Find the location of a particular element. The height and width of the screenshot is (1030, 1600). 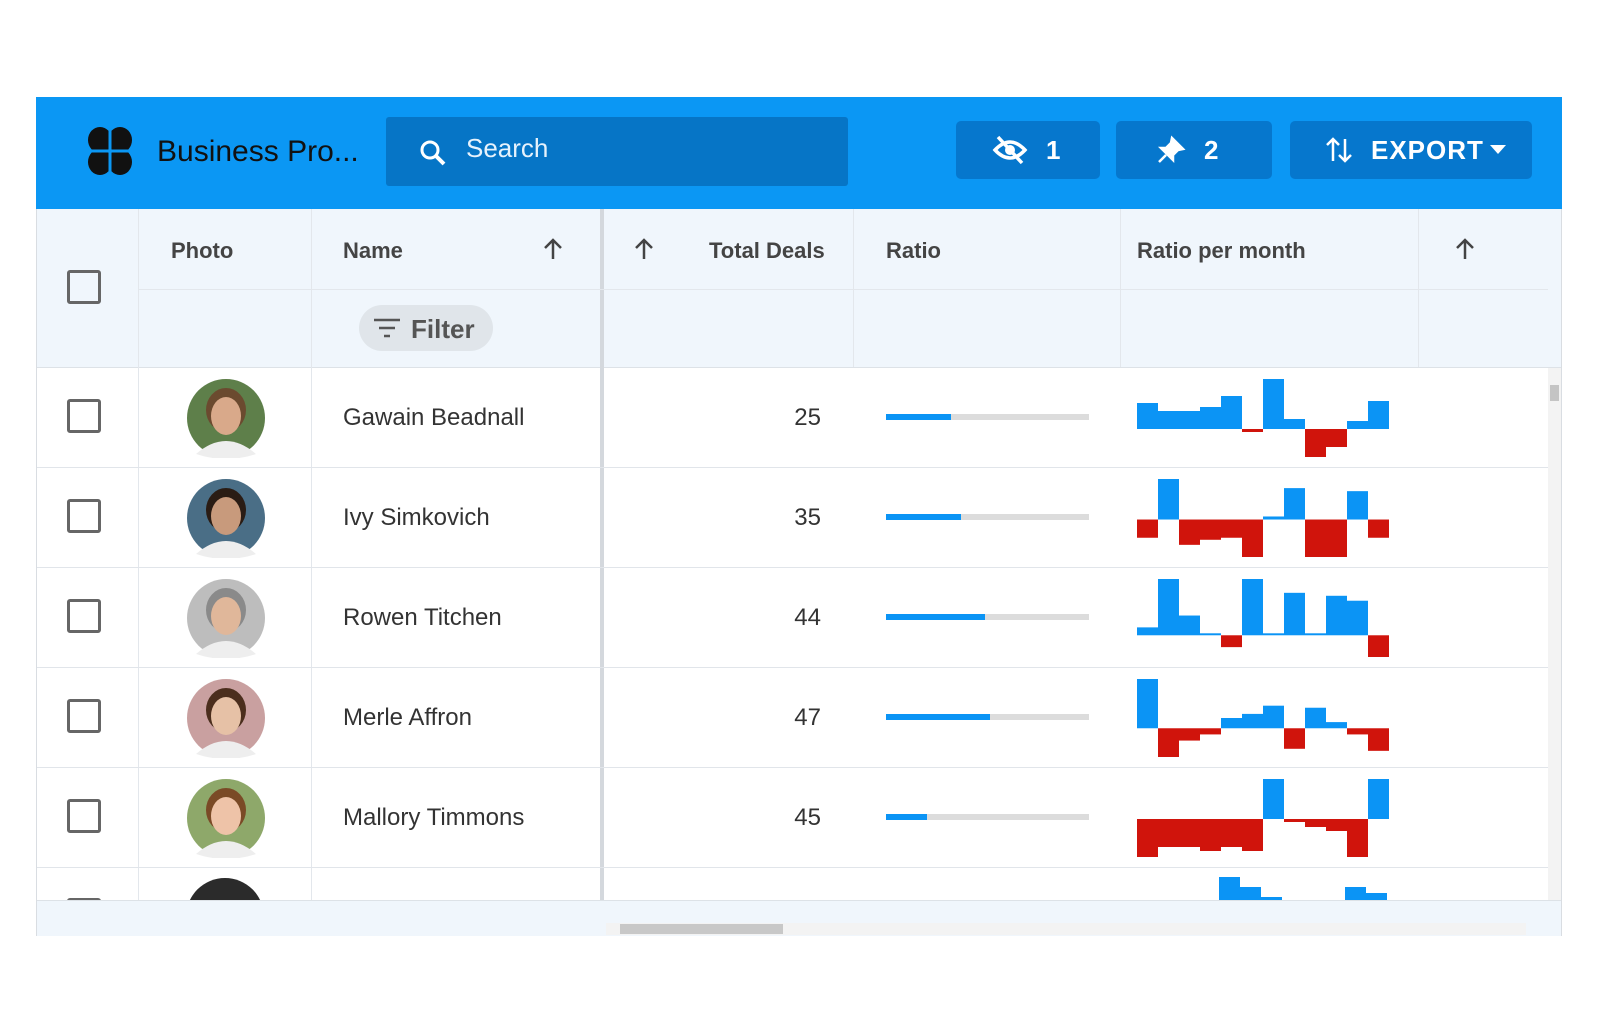

column-title: Total Deals is located at coordinates (767, 250).